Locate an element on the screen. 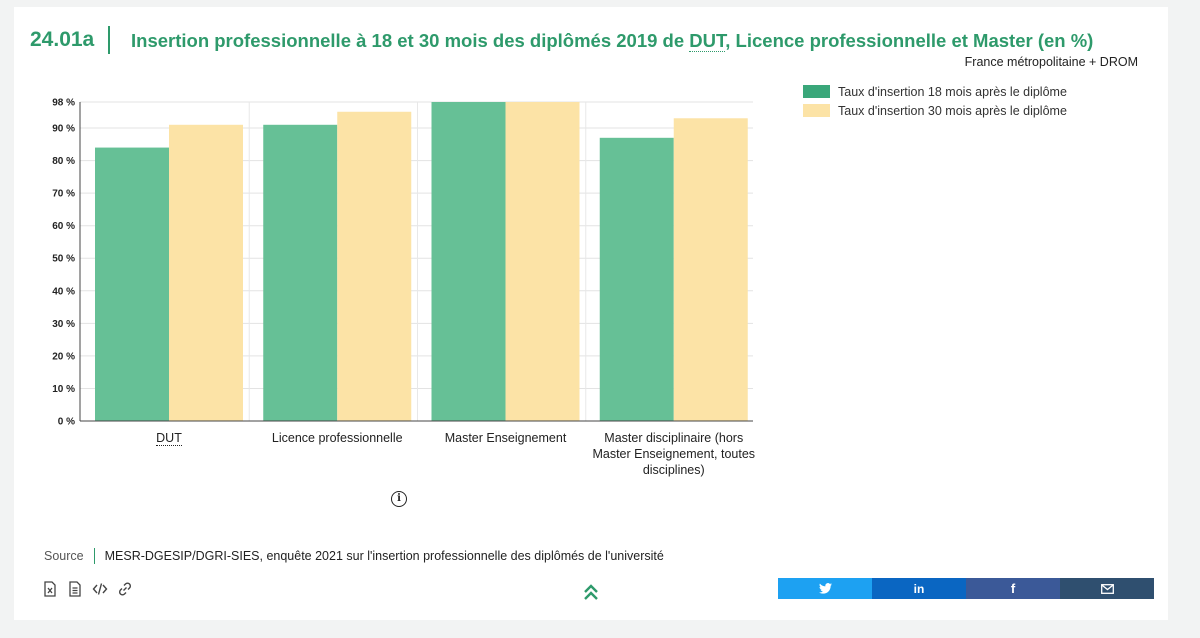 The width and height of the screenshot is (1200, 638). excel-icon is located at coordinates (50, 589).